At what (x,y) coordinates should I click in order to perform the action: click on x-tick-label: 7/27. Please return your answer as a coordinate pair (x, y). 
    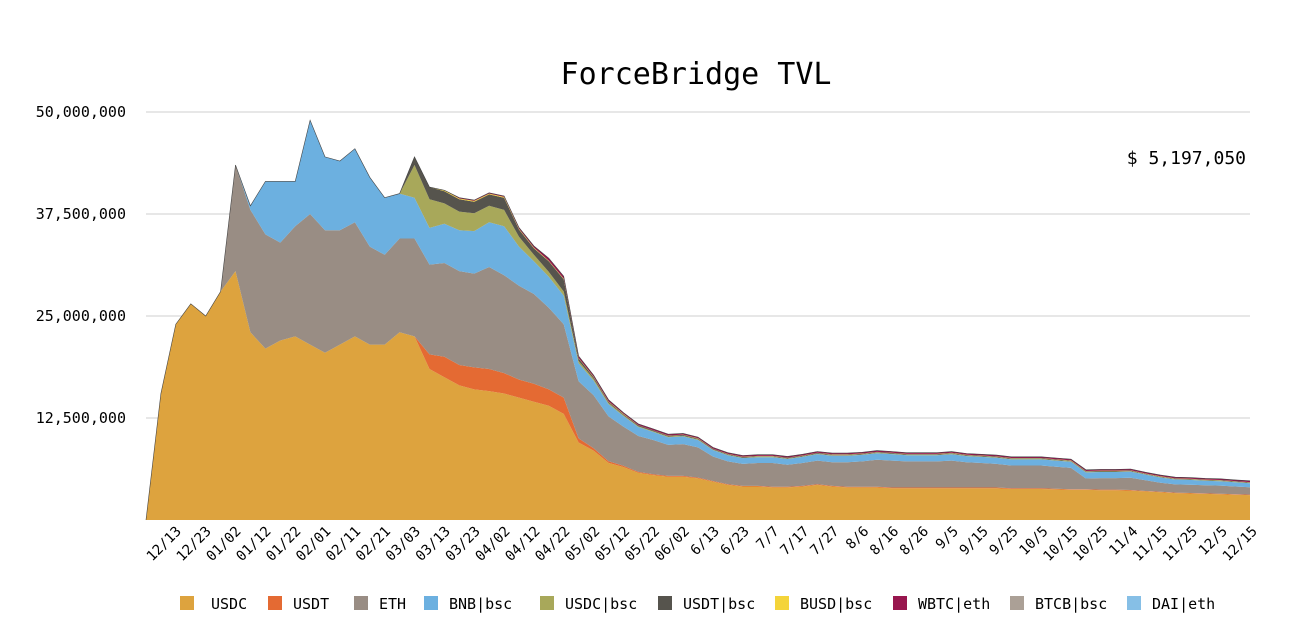
    Looking at the image, I should click on (824, 541).